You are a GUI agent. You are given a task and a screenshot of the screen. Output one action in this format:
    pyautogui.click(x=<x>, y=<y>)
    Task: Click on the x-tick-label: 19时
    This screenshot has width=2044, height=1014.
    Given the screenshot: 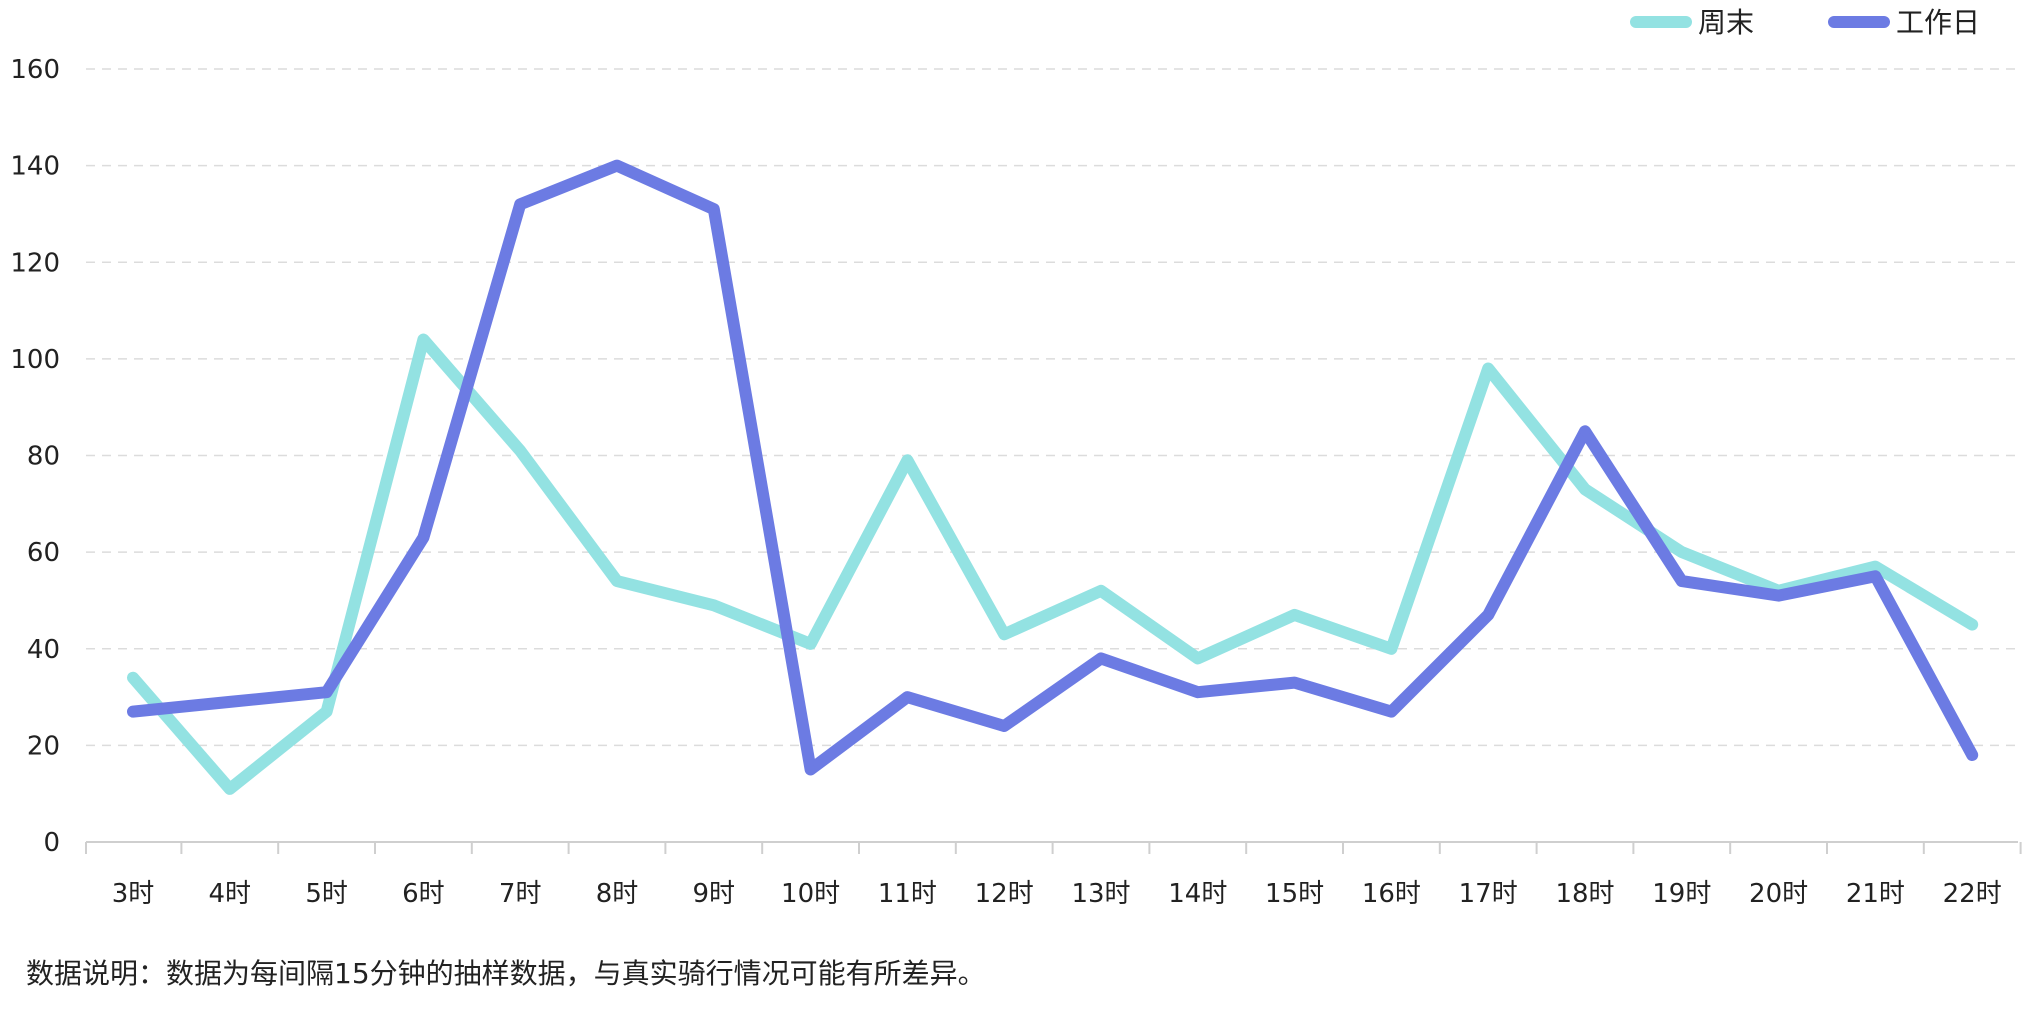 What is the action you would take?
    pyautogui.click(x=1681, y=894)
    